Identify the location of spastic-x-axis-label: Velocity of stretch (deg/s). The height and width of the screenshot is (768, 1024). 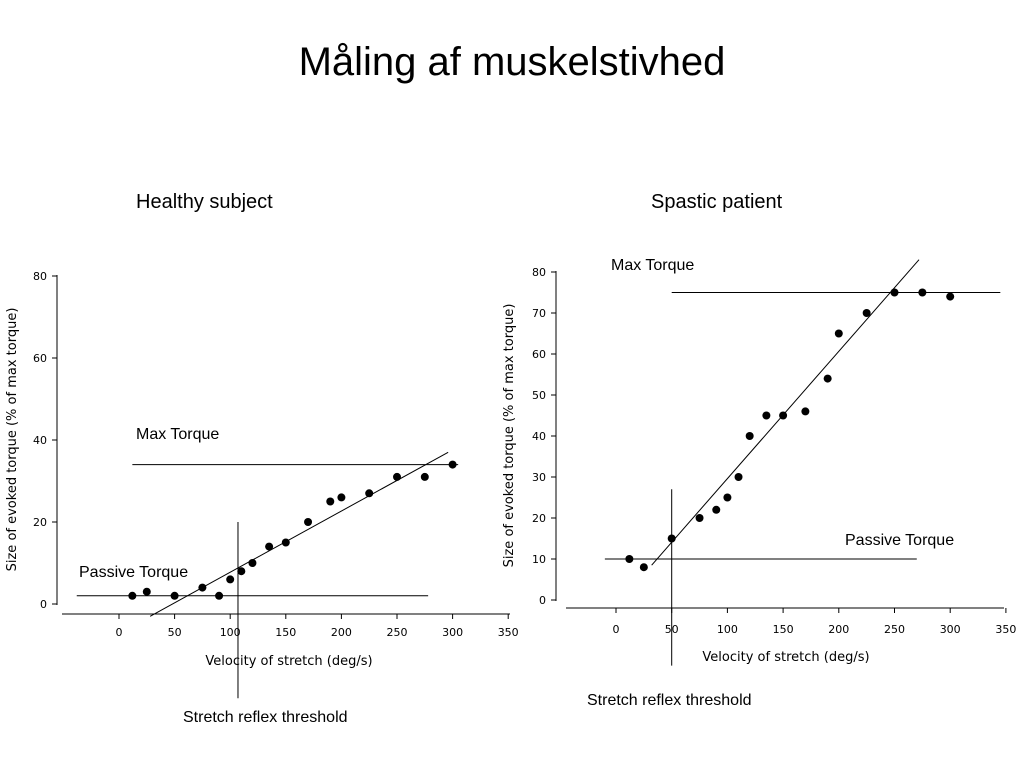
(785, 657).